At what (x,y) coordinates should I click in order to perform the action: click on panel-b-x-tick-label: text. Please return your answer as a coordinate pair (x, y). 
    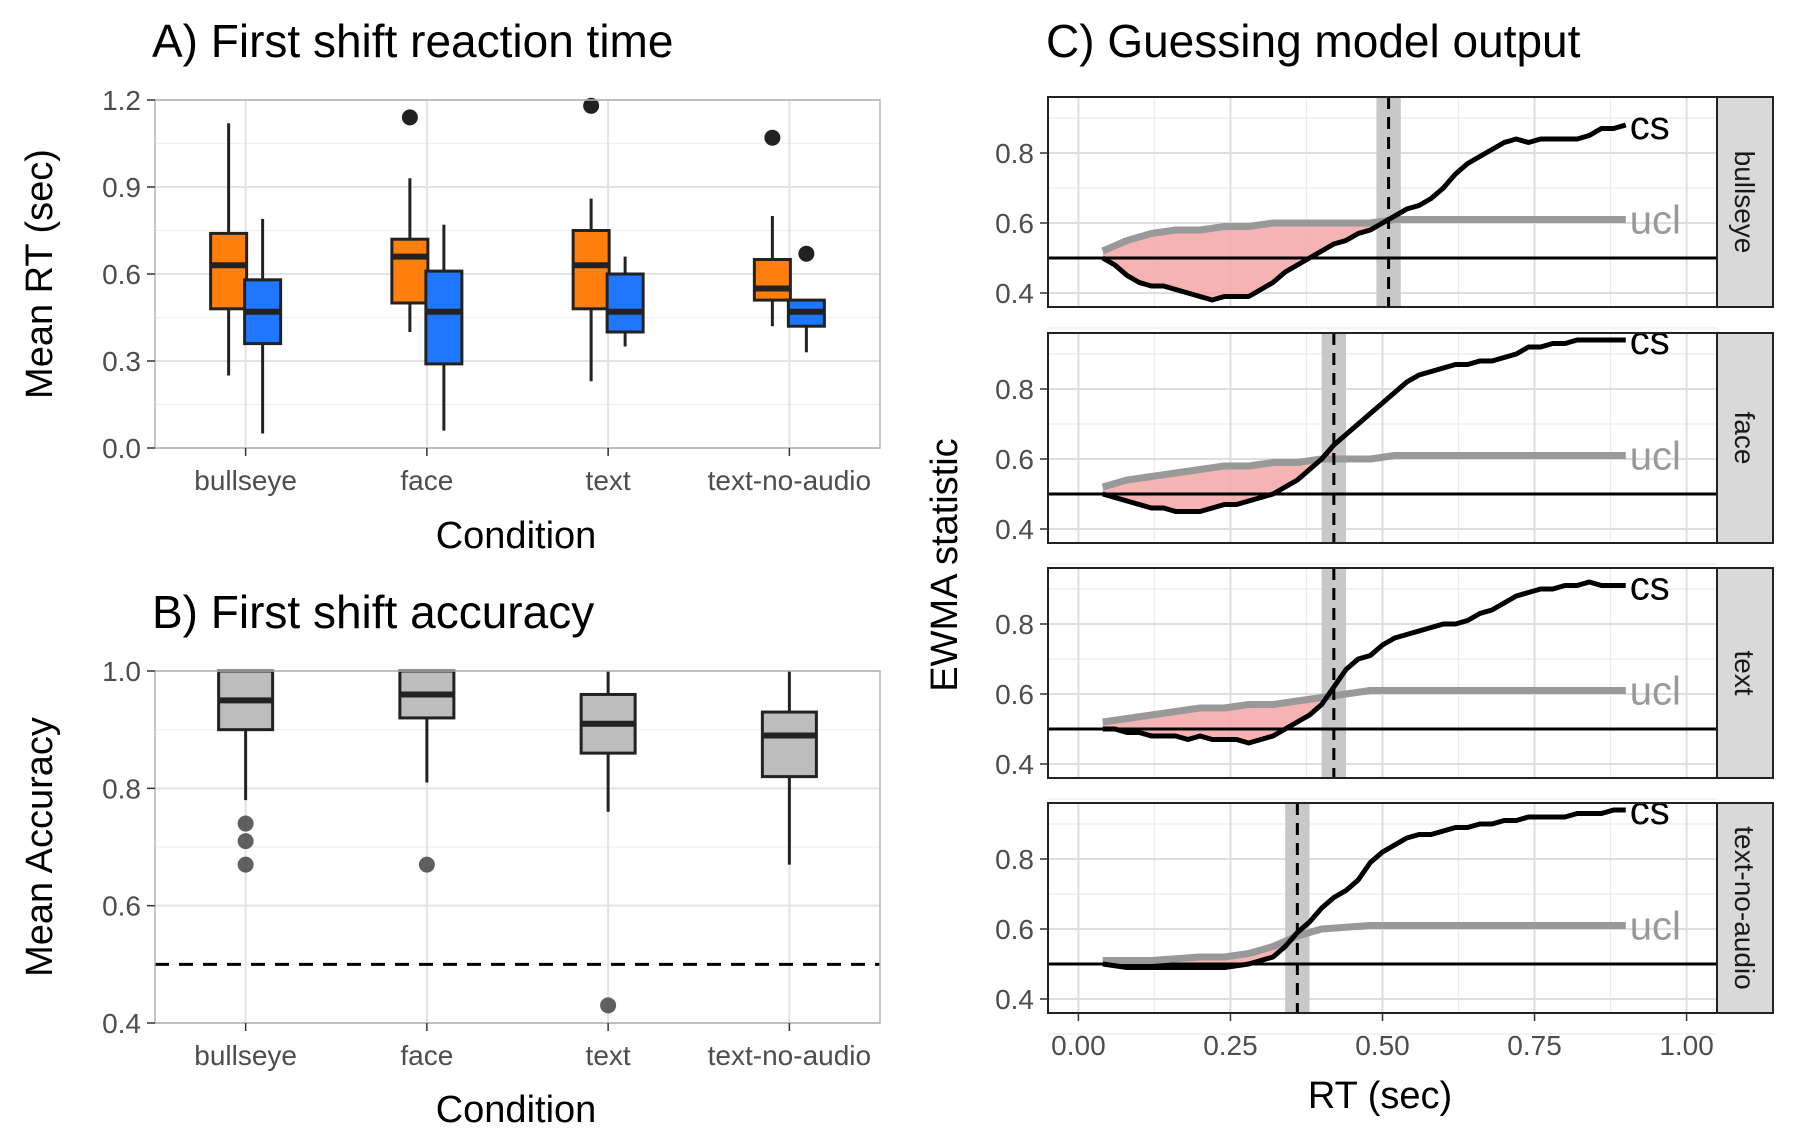
    Looking at the image, I should click on (608, 1055).